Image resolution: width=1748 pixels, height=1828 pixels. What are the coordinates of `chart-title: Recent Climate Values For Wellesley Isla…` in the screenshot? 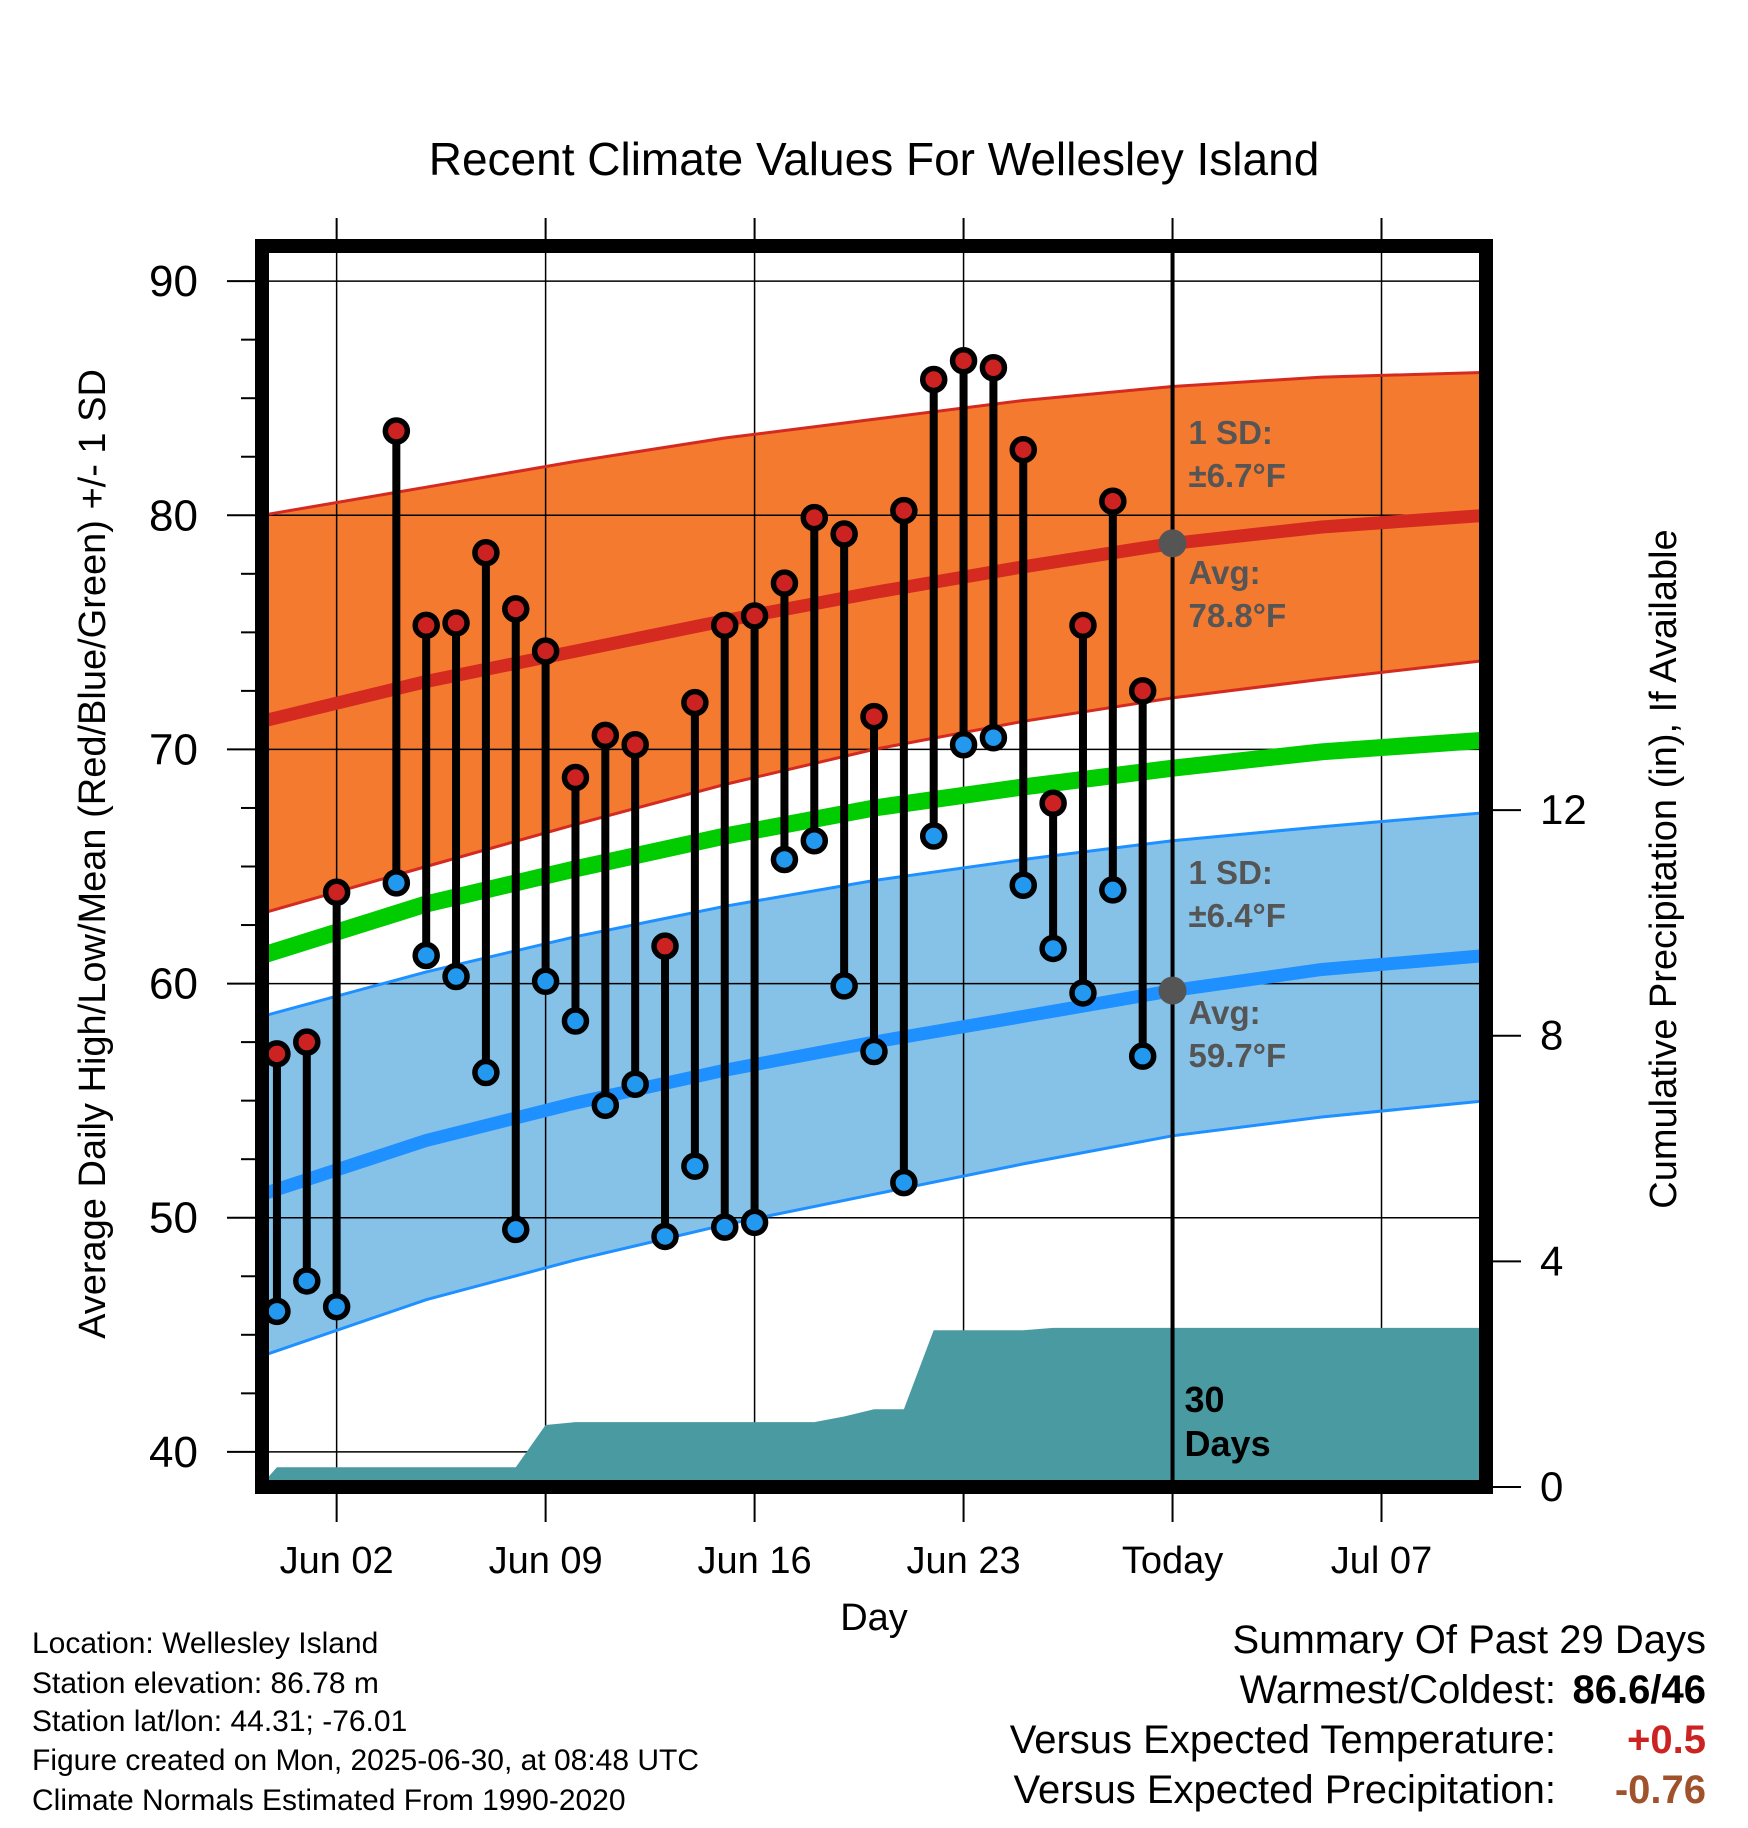 It's located at (874, 159).